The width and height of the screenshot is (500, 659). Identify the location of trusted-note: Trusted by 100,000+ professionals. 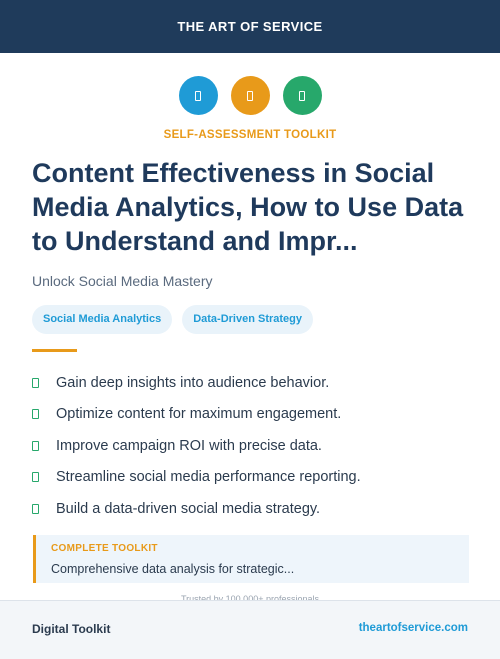
(249, 597).